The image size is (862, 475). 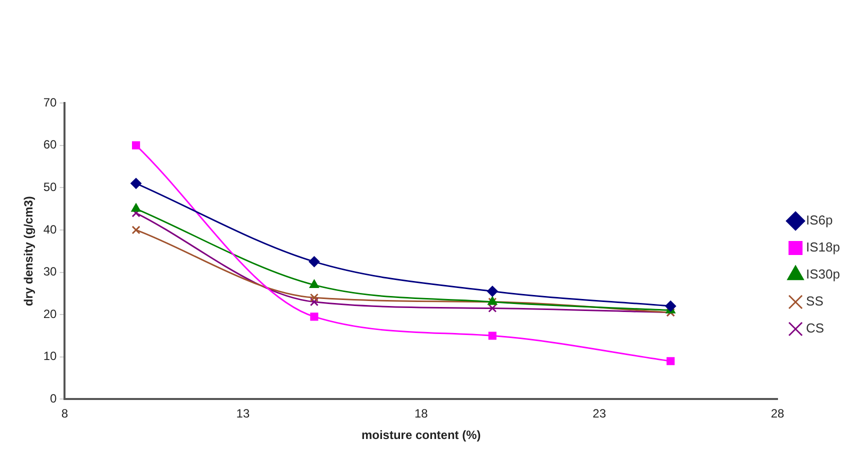 What do you see at coordinates (421, 413) in the screenshot?
I see `x-tick-label: 18` at bounding box center [421, 413].